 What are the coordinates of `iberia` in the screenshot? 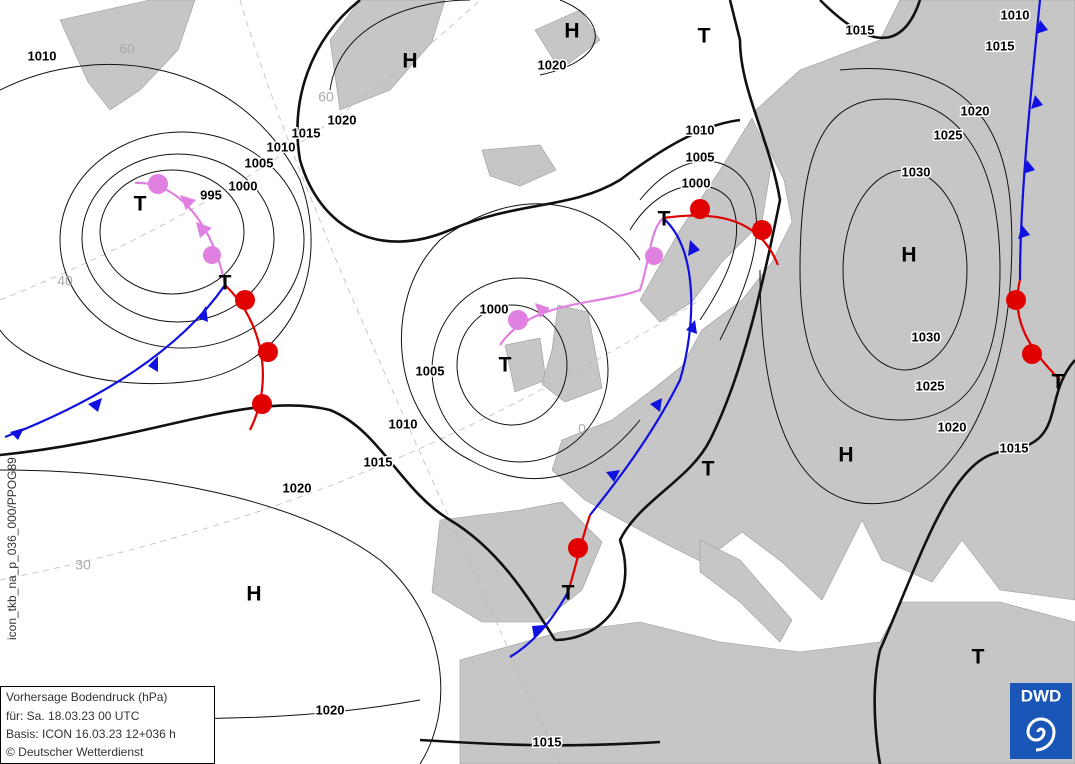 It's located at (517, 562).